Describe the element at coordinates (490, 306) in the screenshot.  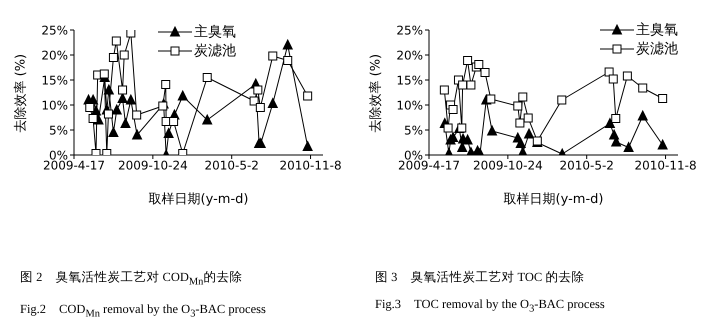
I see `caption: Fig.3 TOC removal by the O$_{3}$-BAC process` at that location.